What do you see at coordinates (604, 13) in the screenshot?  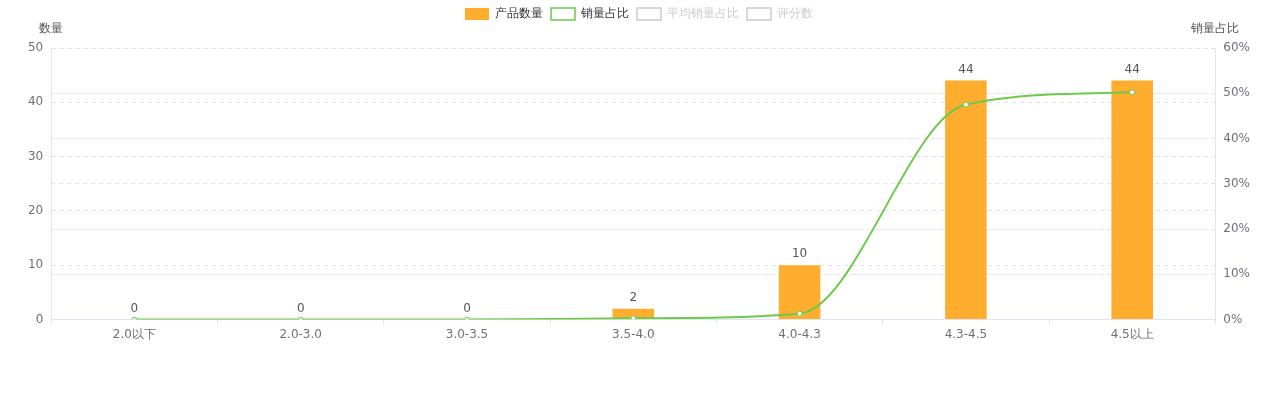 I see `legend-label: 销量占比` at bounding box center [604, 13].